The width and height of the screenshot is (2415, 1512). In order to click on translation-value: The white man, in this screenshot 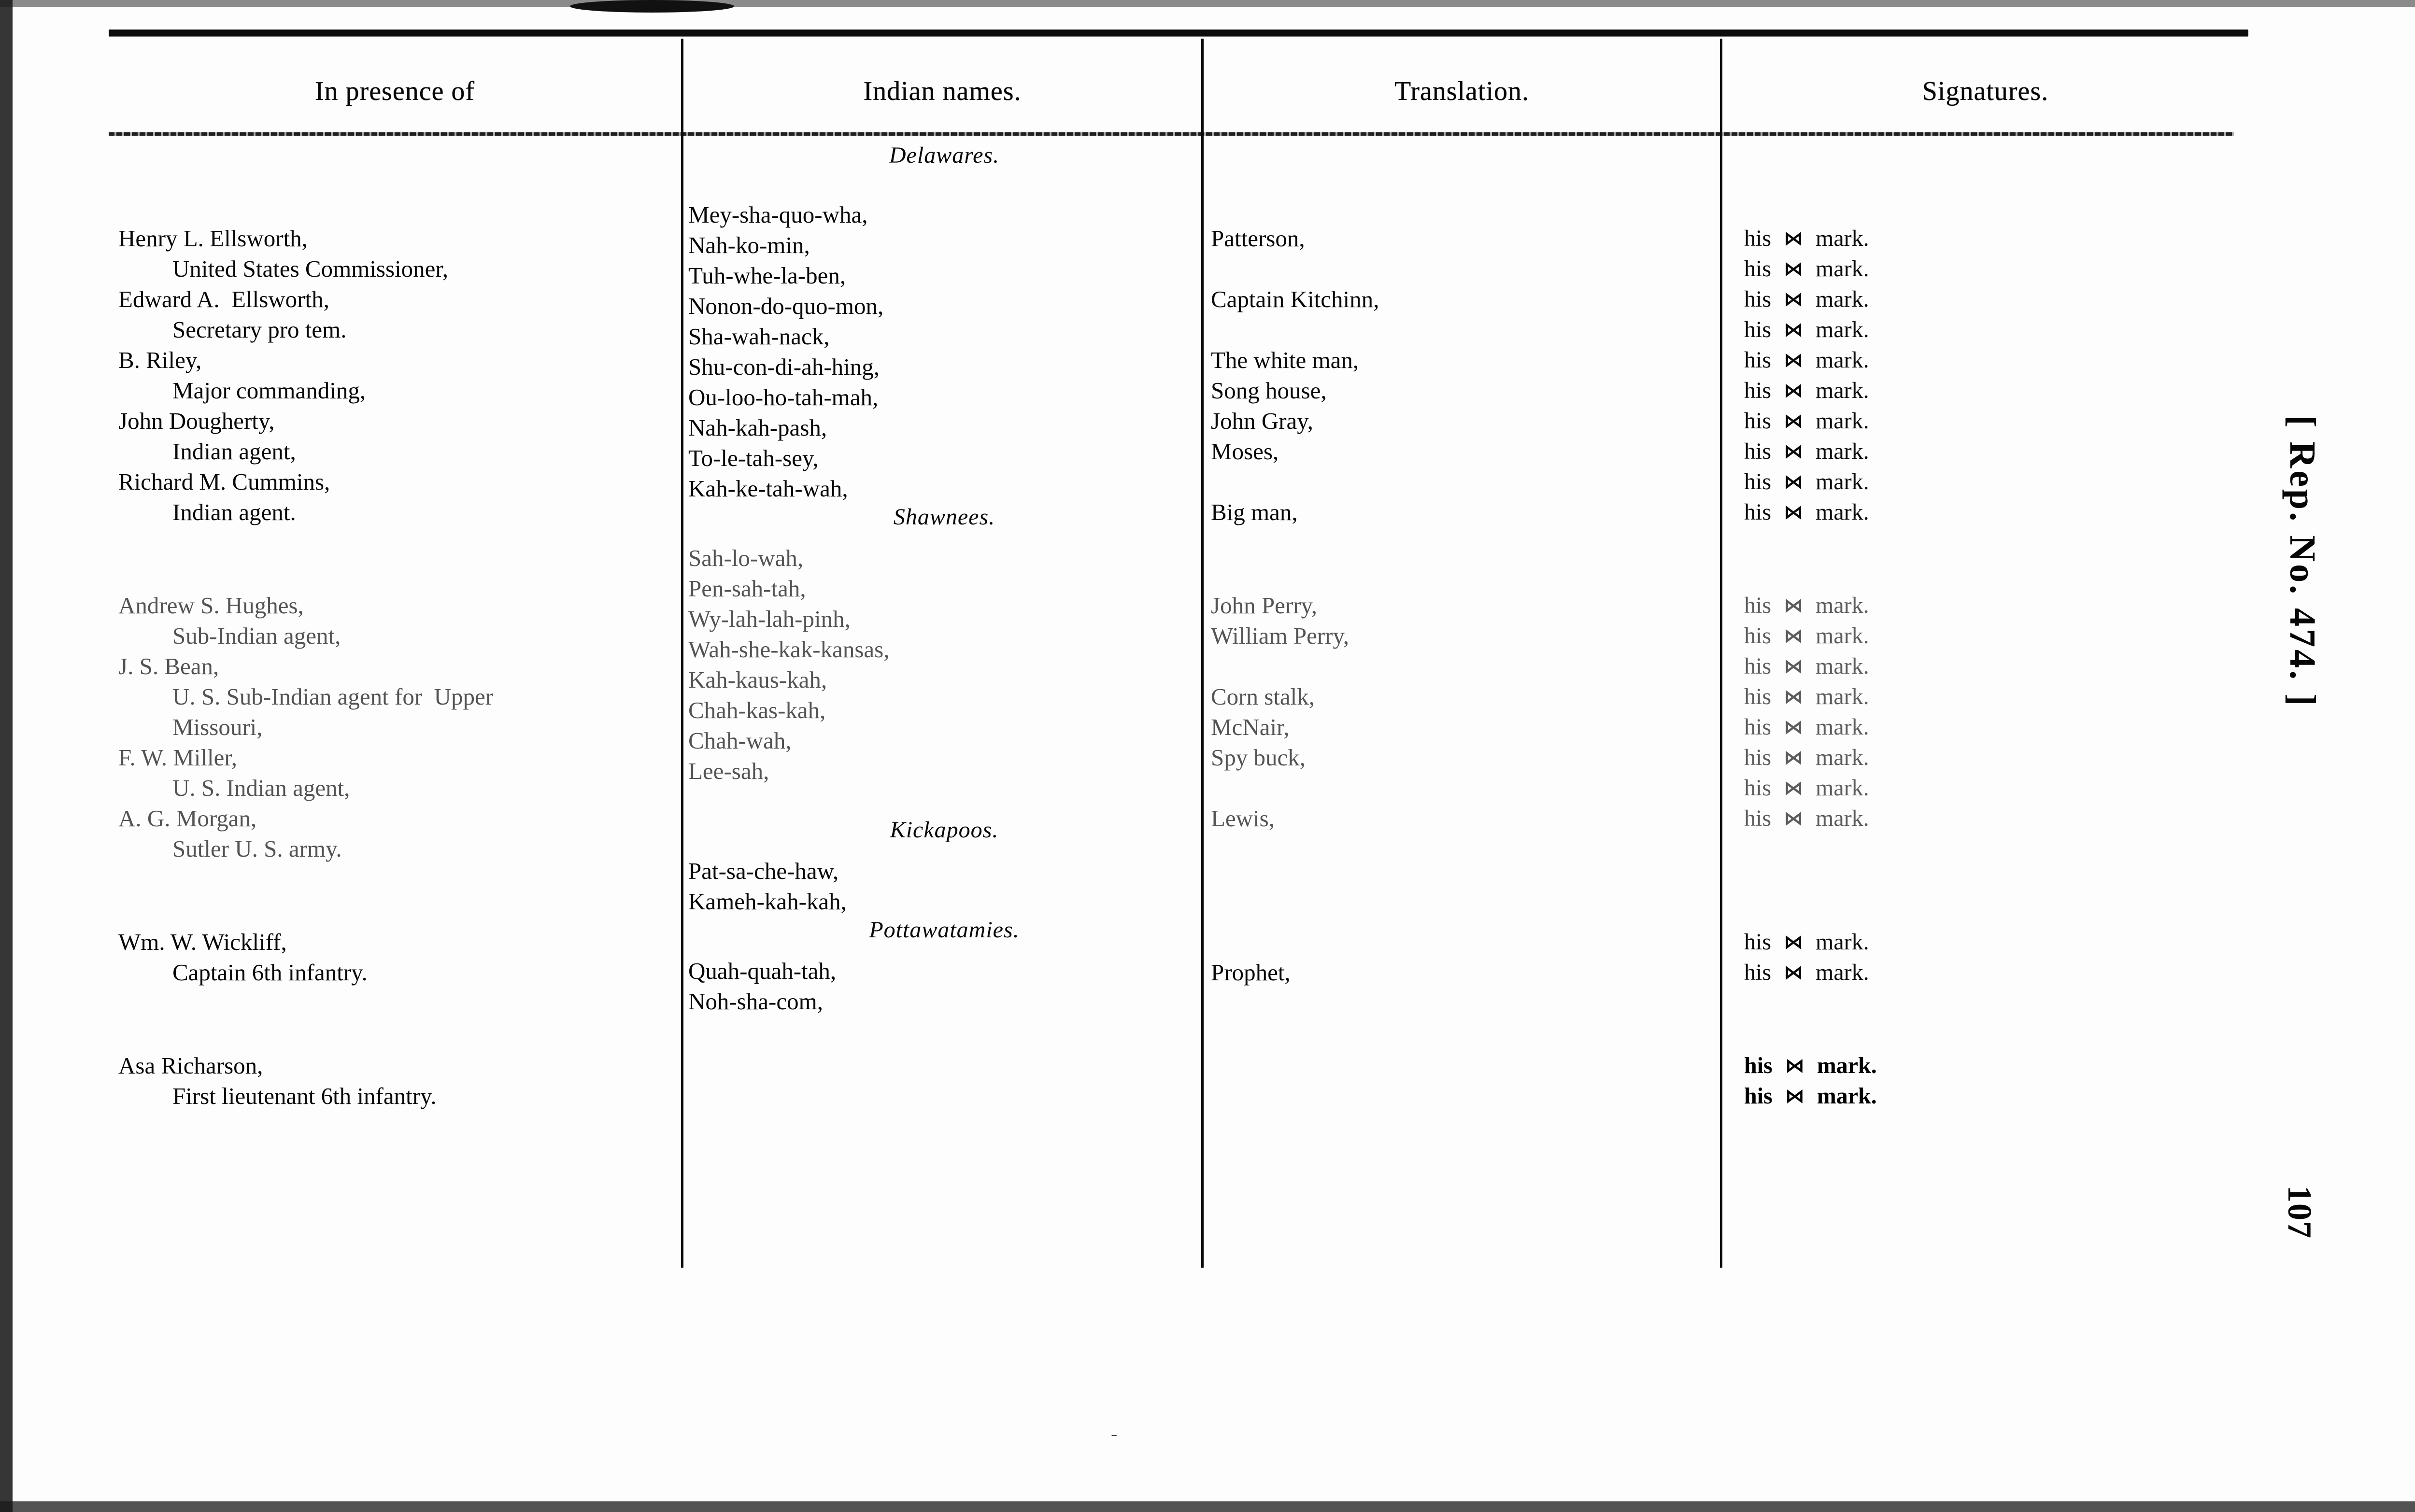, I will do `click(1285, 360)`.